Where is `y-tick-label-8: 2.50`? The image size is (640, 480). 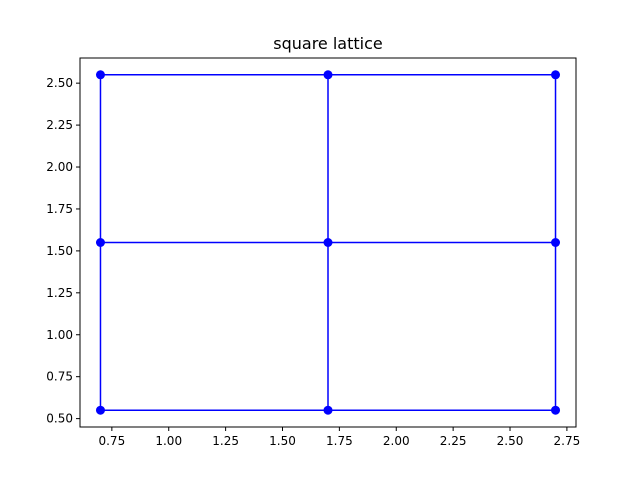
y-tick-label-8: 2.50 is located at coordinates (59, 83).